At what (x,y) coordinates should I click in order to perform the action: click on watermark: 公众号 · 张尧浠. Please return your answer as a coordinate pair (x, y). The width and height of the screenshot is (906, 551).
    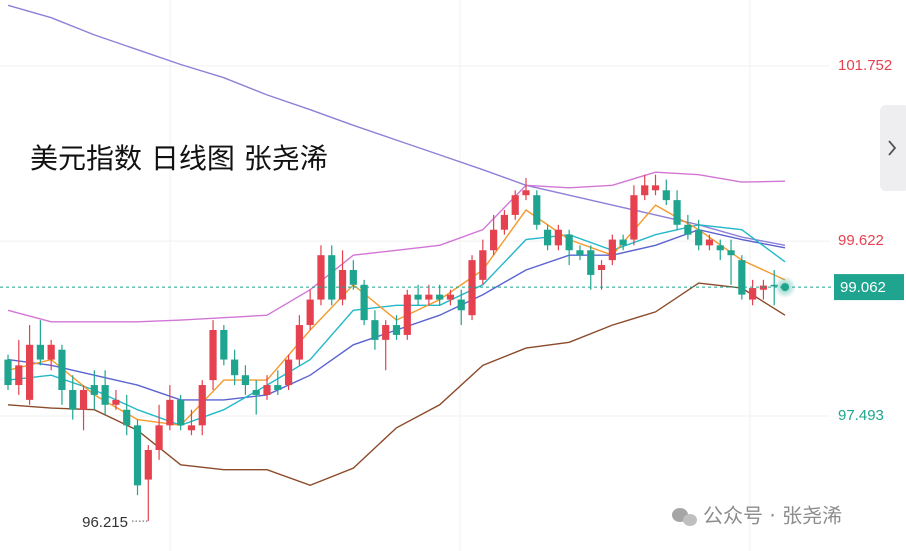
    Looking at the image, I should click on (757, 516).